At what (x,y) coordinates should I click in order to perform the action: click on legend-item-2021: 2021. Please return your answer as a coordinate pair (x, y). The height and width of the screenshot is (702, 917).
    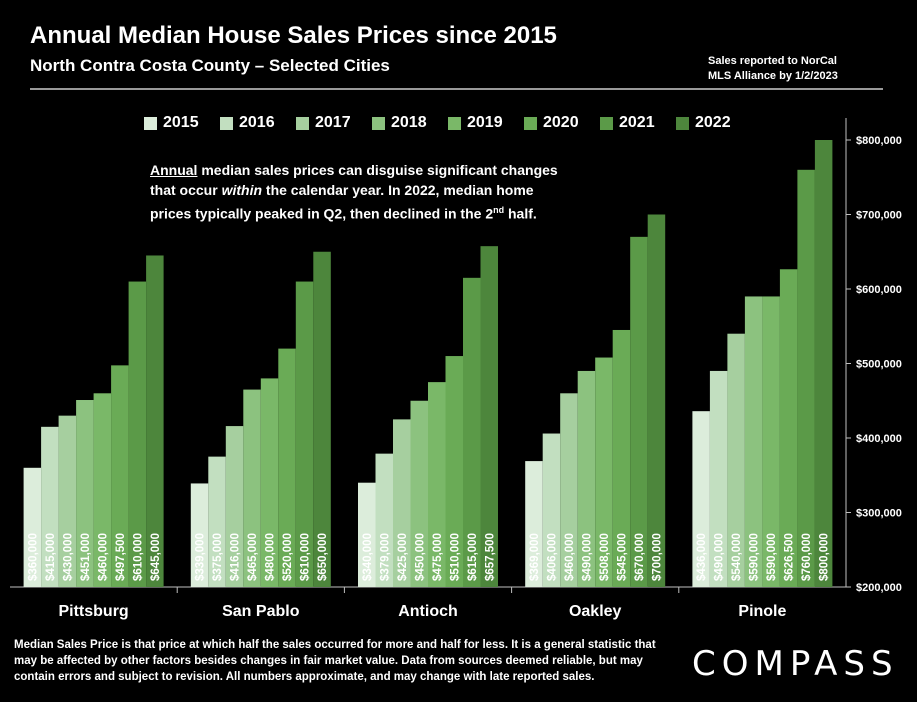
    Looking at the image, I should click on (638, 123).